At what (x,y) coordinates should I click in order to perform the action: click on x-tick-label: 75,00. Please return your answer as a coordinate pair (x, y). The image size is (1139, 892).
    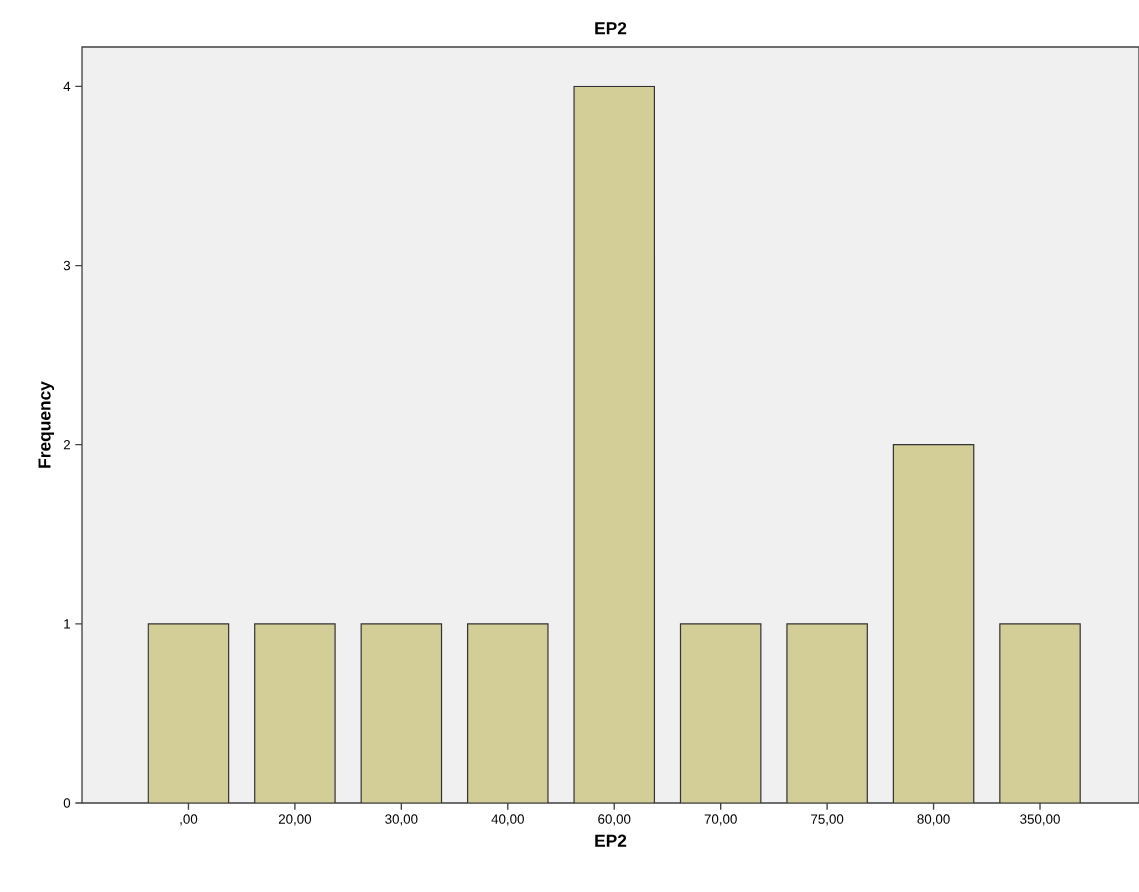
    Looking at the image, I should click on (827, 820).